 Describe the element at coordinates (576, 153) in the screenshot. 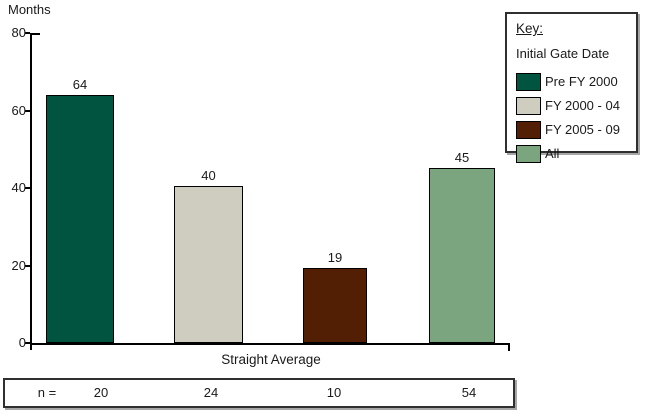

I see `legend-item-all: All` at that location.